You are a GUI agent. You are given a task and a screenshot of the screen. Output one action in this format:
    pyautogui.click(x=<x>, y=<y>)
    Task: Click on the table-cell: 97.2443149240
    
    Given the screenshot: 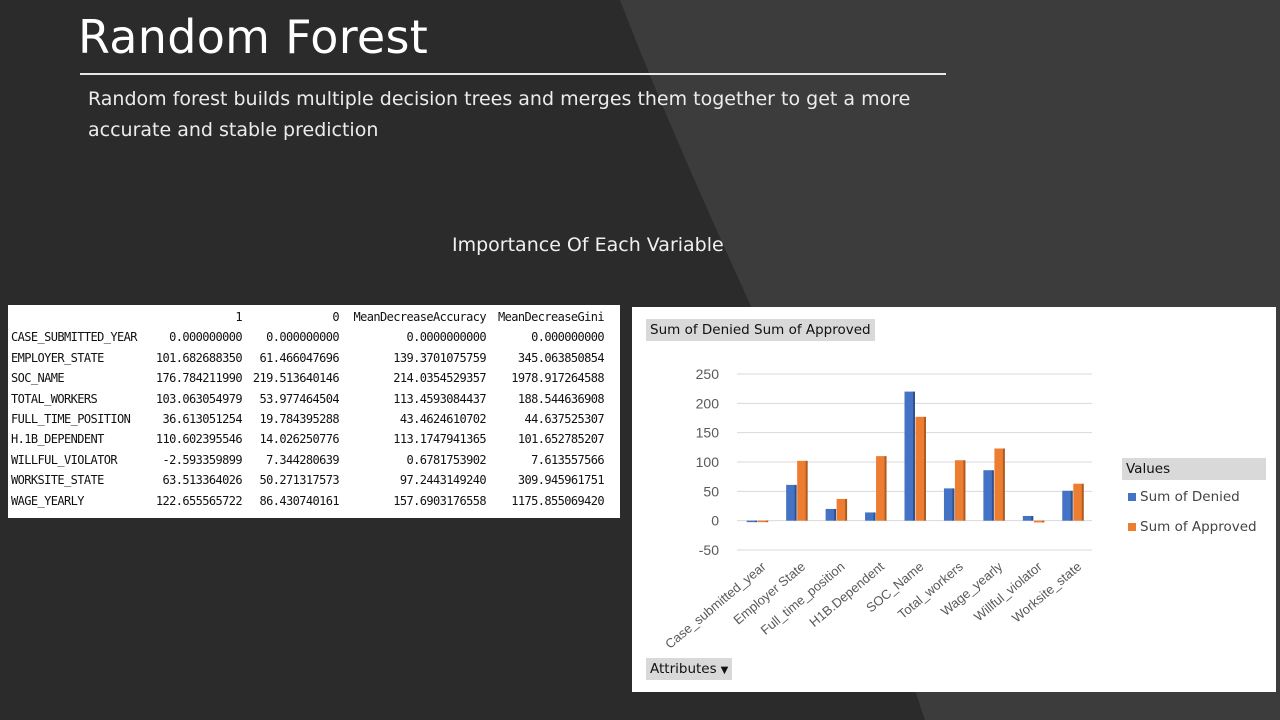 What is the action you would take?
    pyautogui.click(x=443, y=480)
    